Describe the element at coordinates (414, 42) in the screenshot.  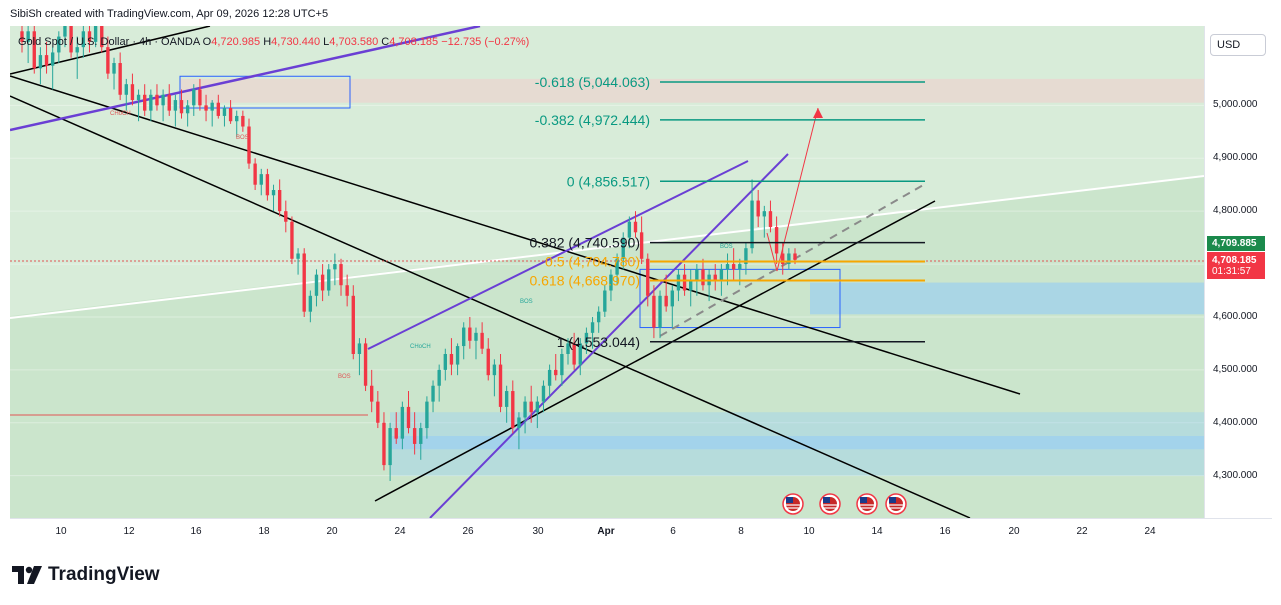
I see `close-value: 4,708.185` at that location.